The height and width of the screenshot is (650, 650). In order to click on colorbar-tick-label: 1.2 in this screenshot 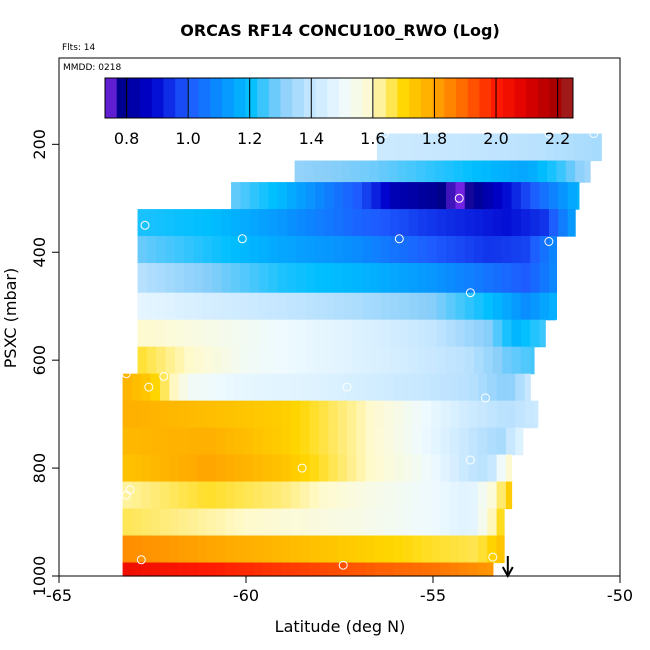, I will do `click(249, 138)`.